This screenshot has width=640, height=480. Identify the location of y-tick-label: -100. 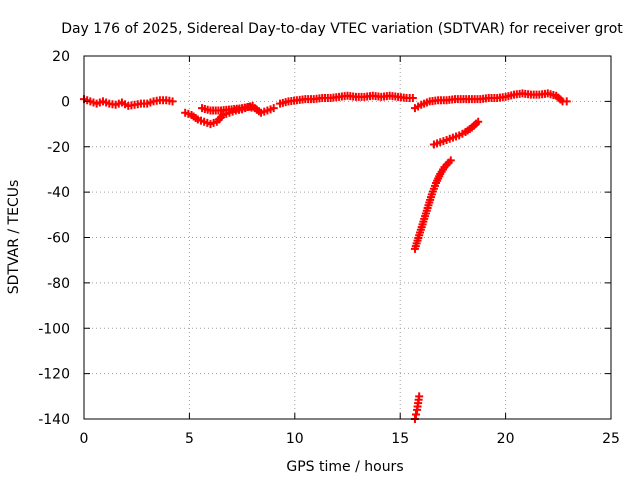
(54, 329).